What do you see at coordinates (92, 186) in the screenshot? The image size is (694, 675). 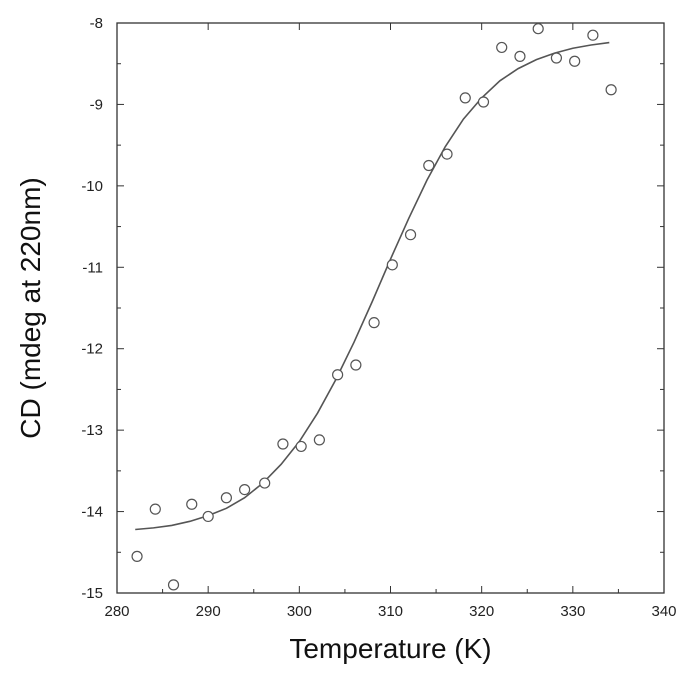 I see `y-tick-label: -10` at bounding box center [92, 186].